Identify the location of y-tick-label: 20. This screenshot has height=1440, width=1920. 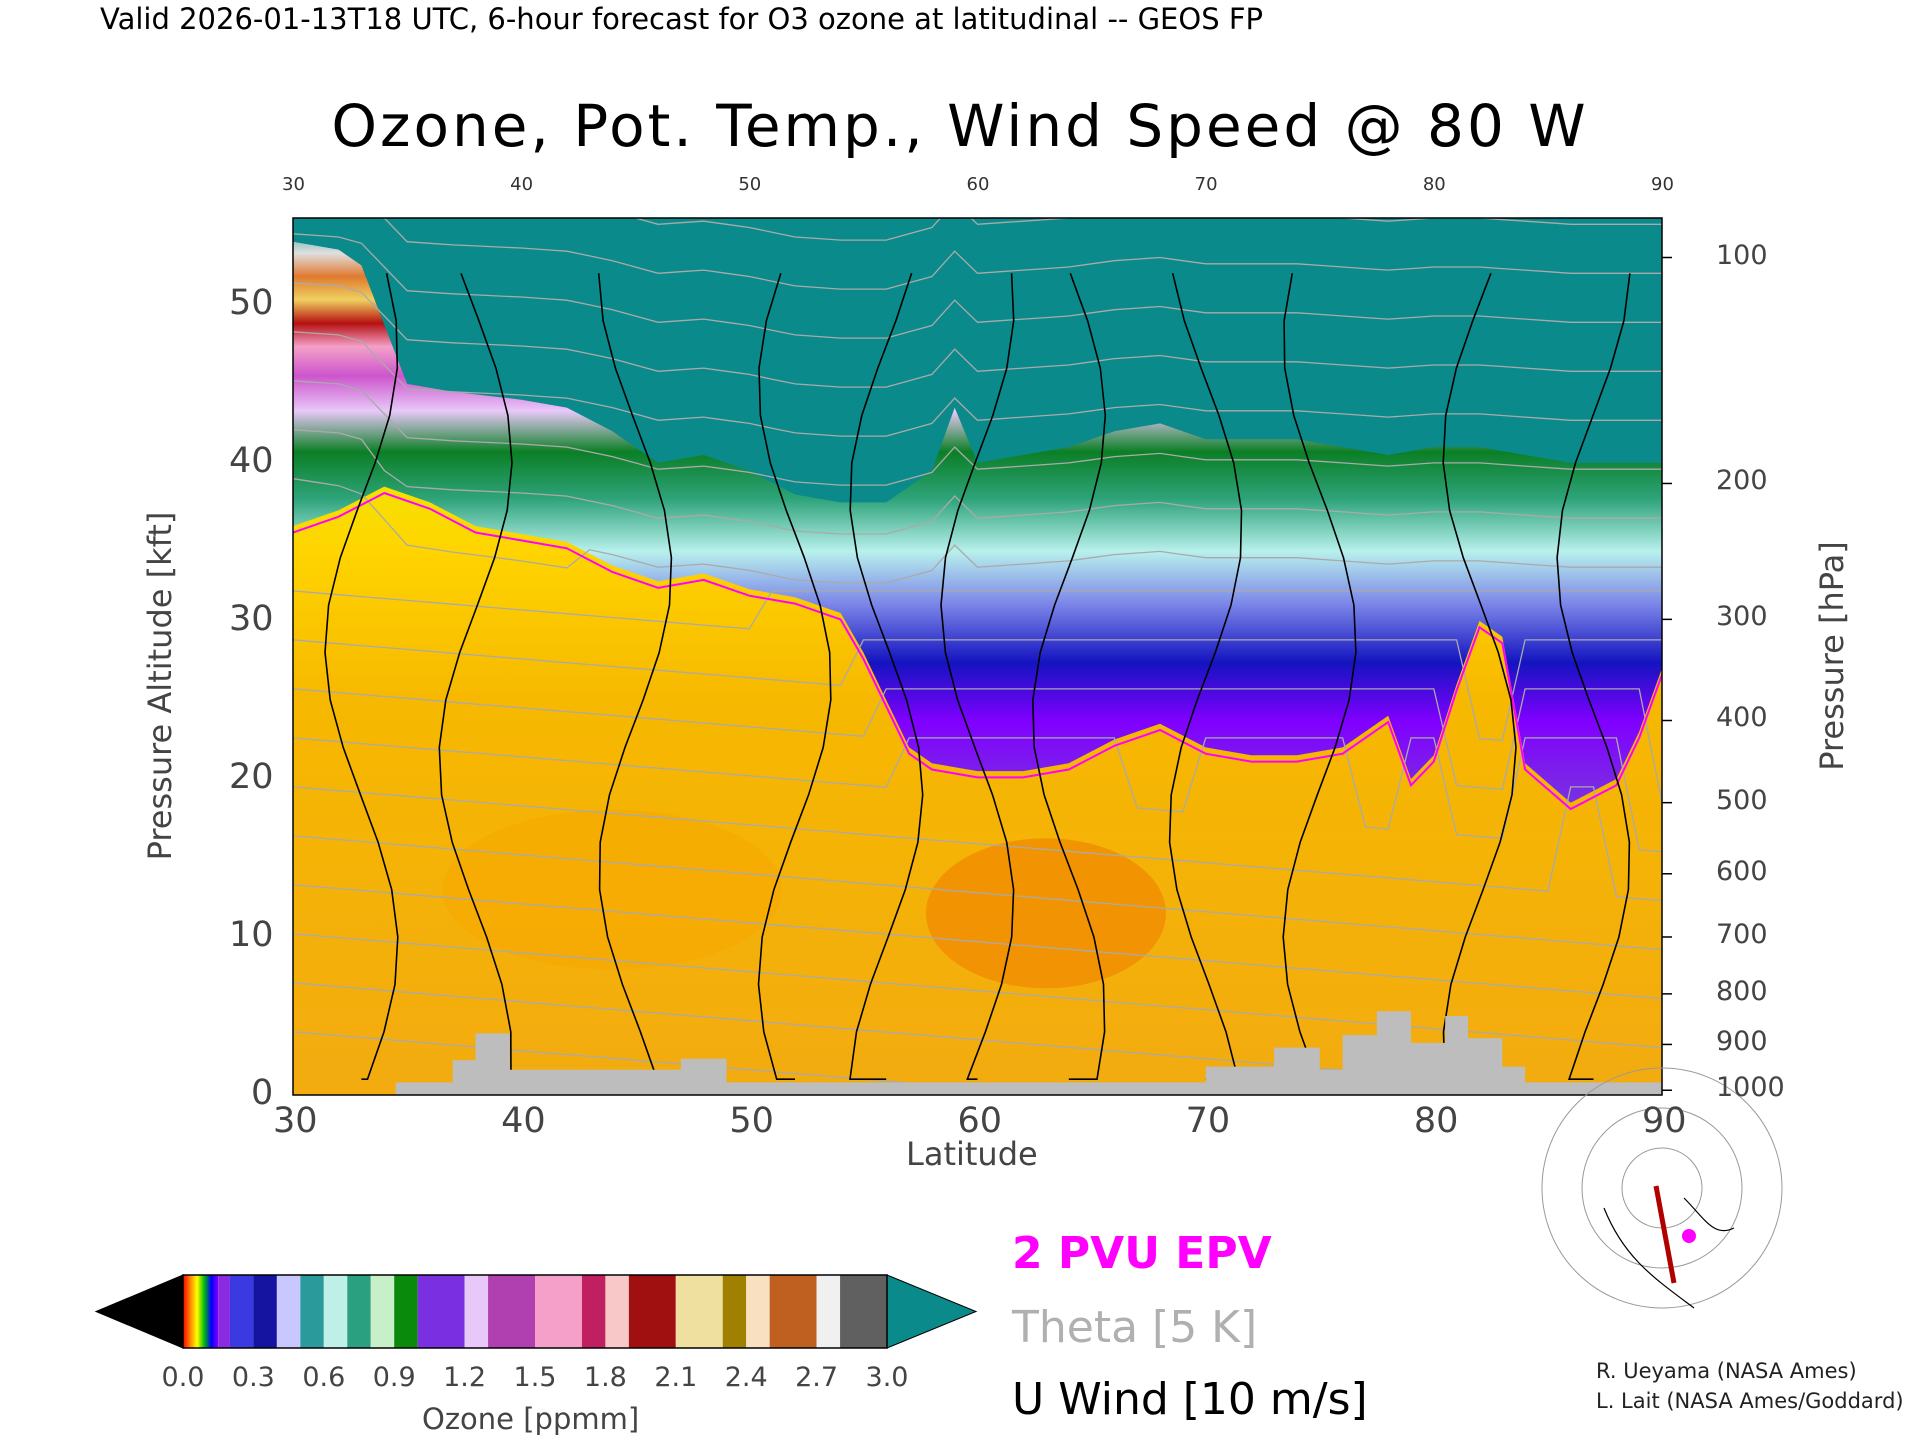
(251, 776).